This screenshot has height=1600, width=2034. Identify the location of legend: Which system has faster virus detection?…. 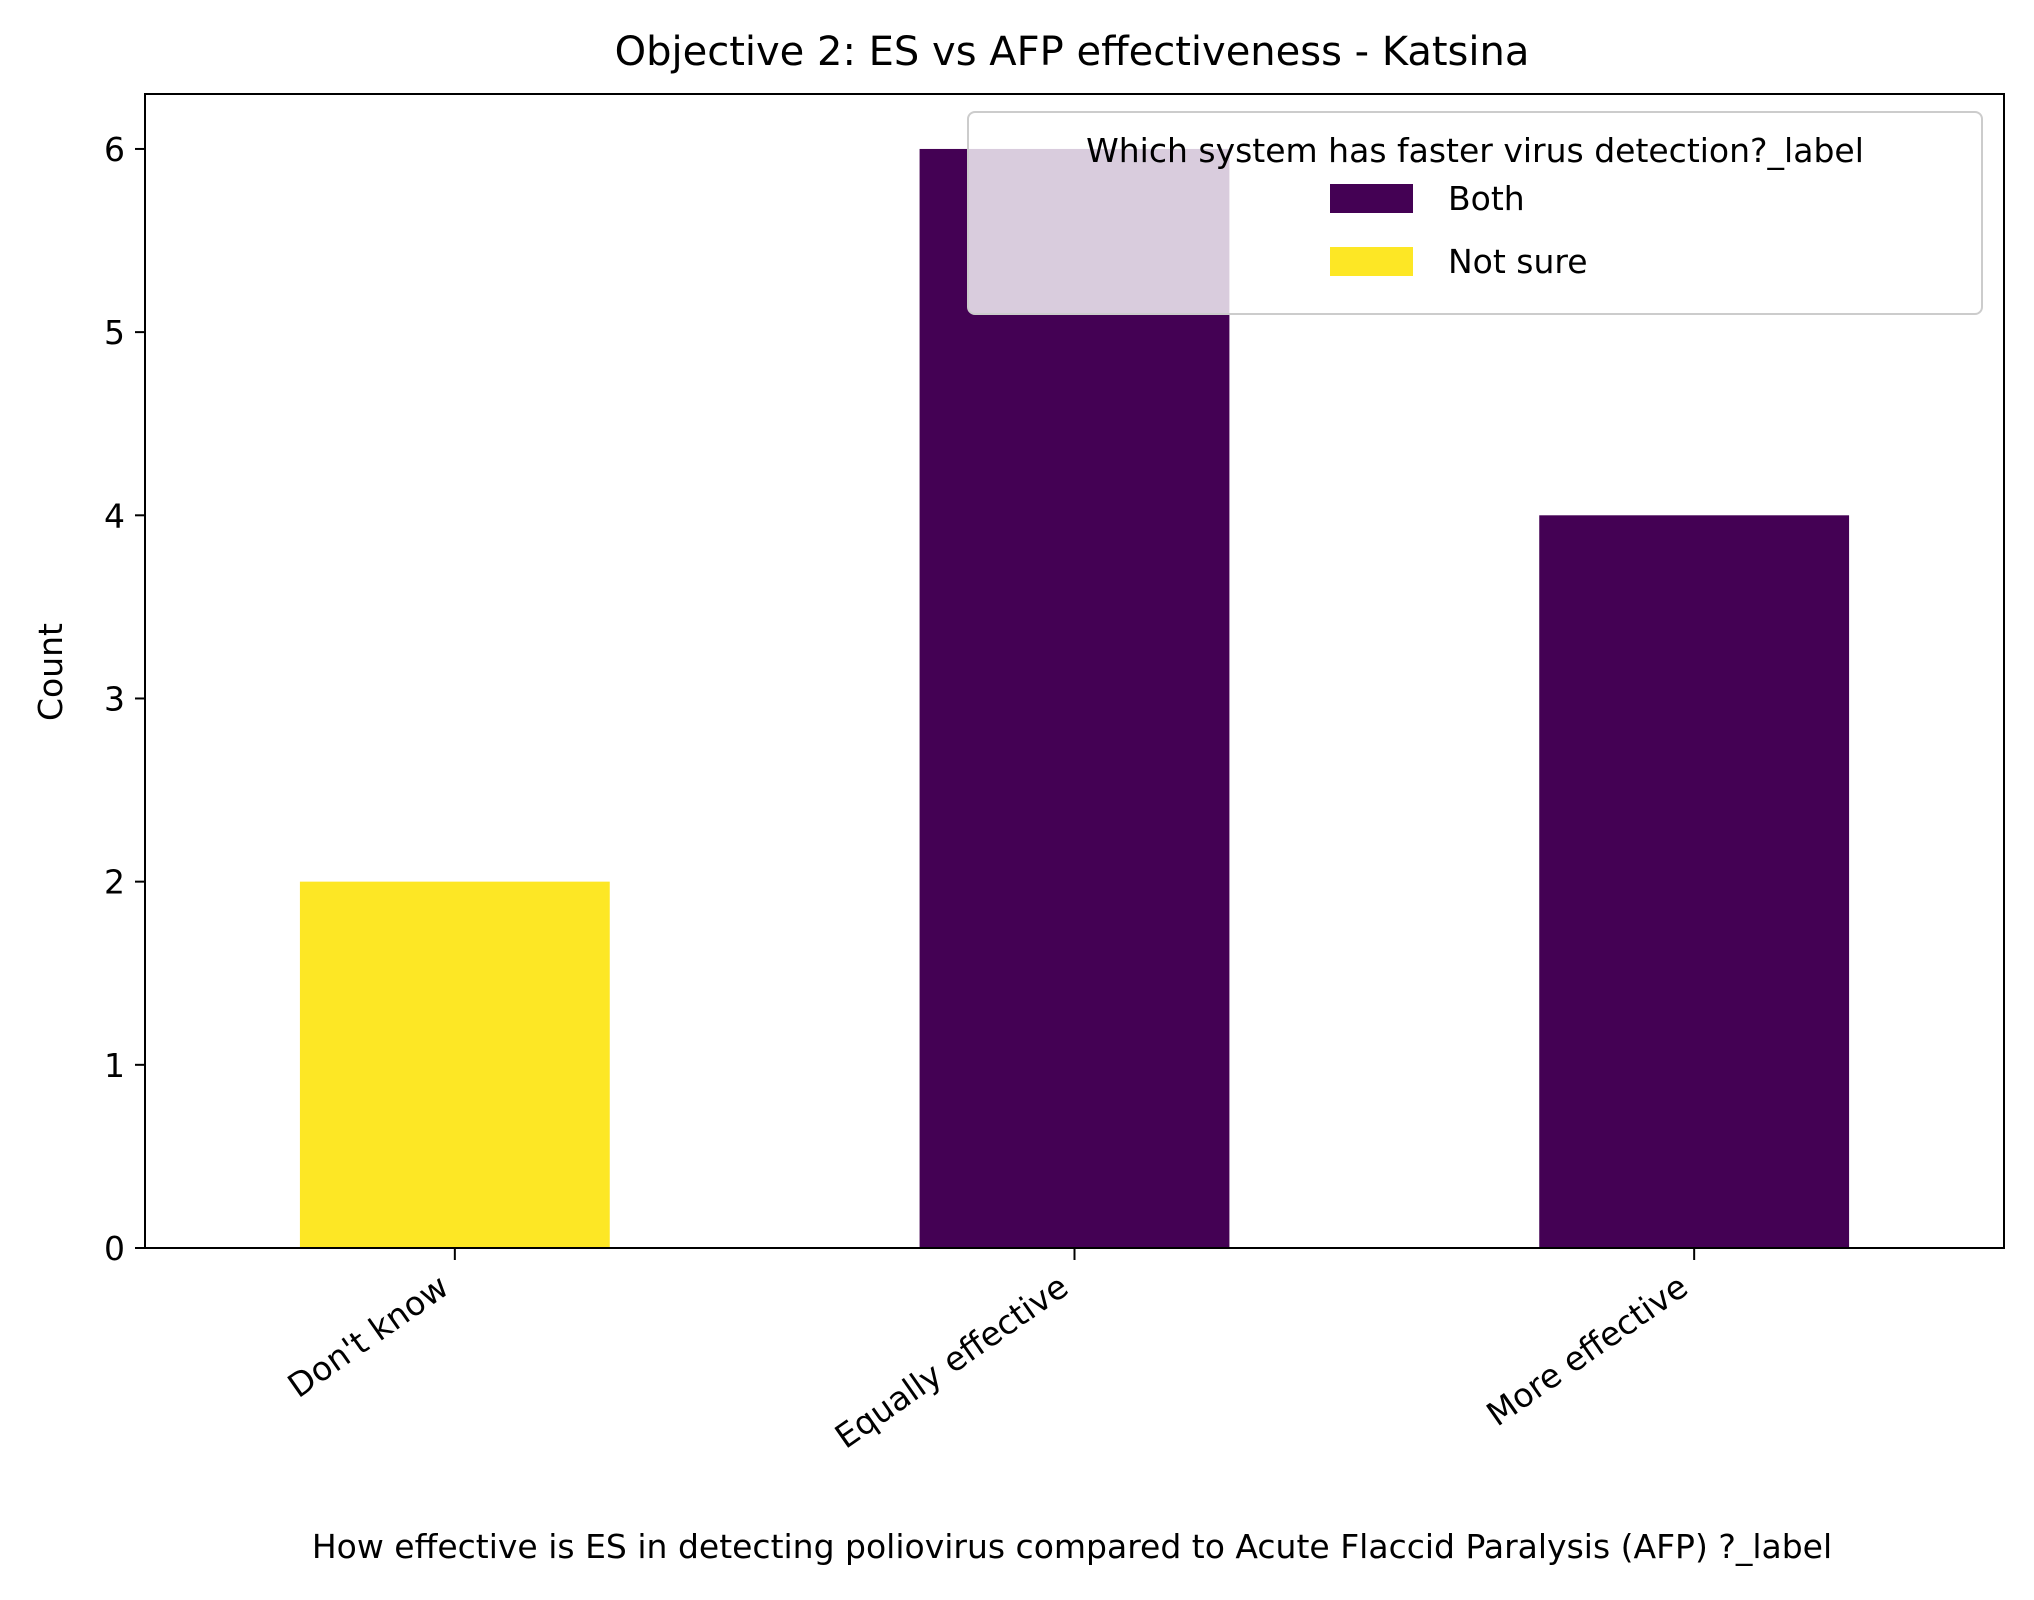
(1475, 213).